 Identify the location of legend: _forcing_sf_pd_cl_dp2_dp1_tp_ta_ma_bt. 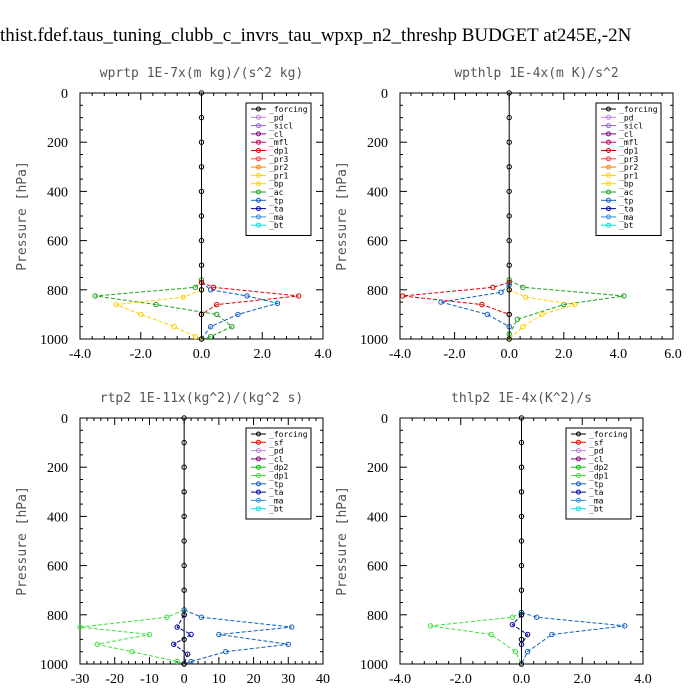
(598, 473).